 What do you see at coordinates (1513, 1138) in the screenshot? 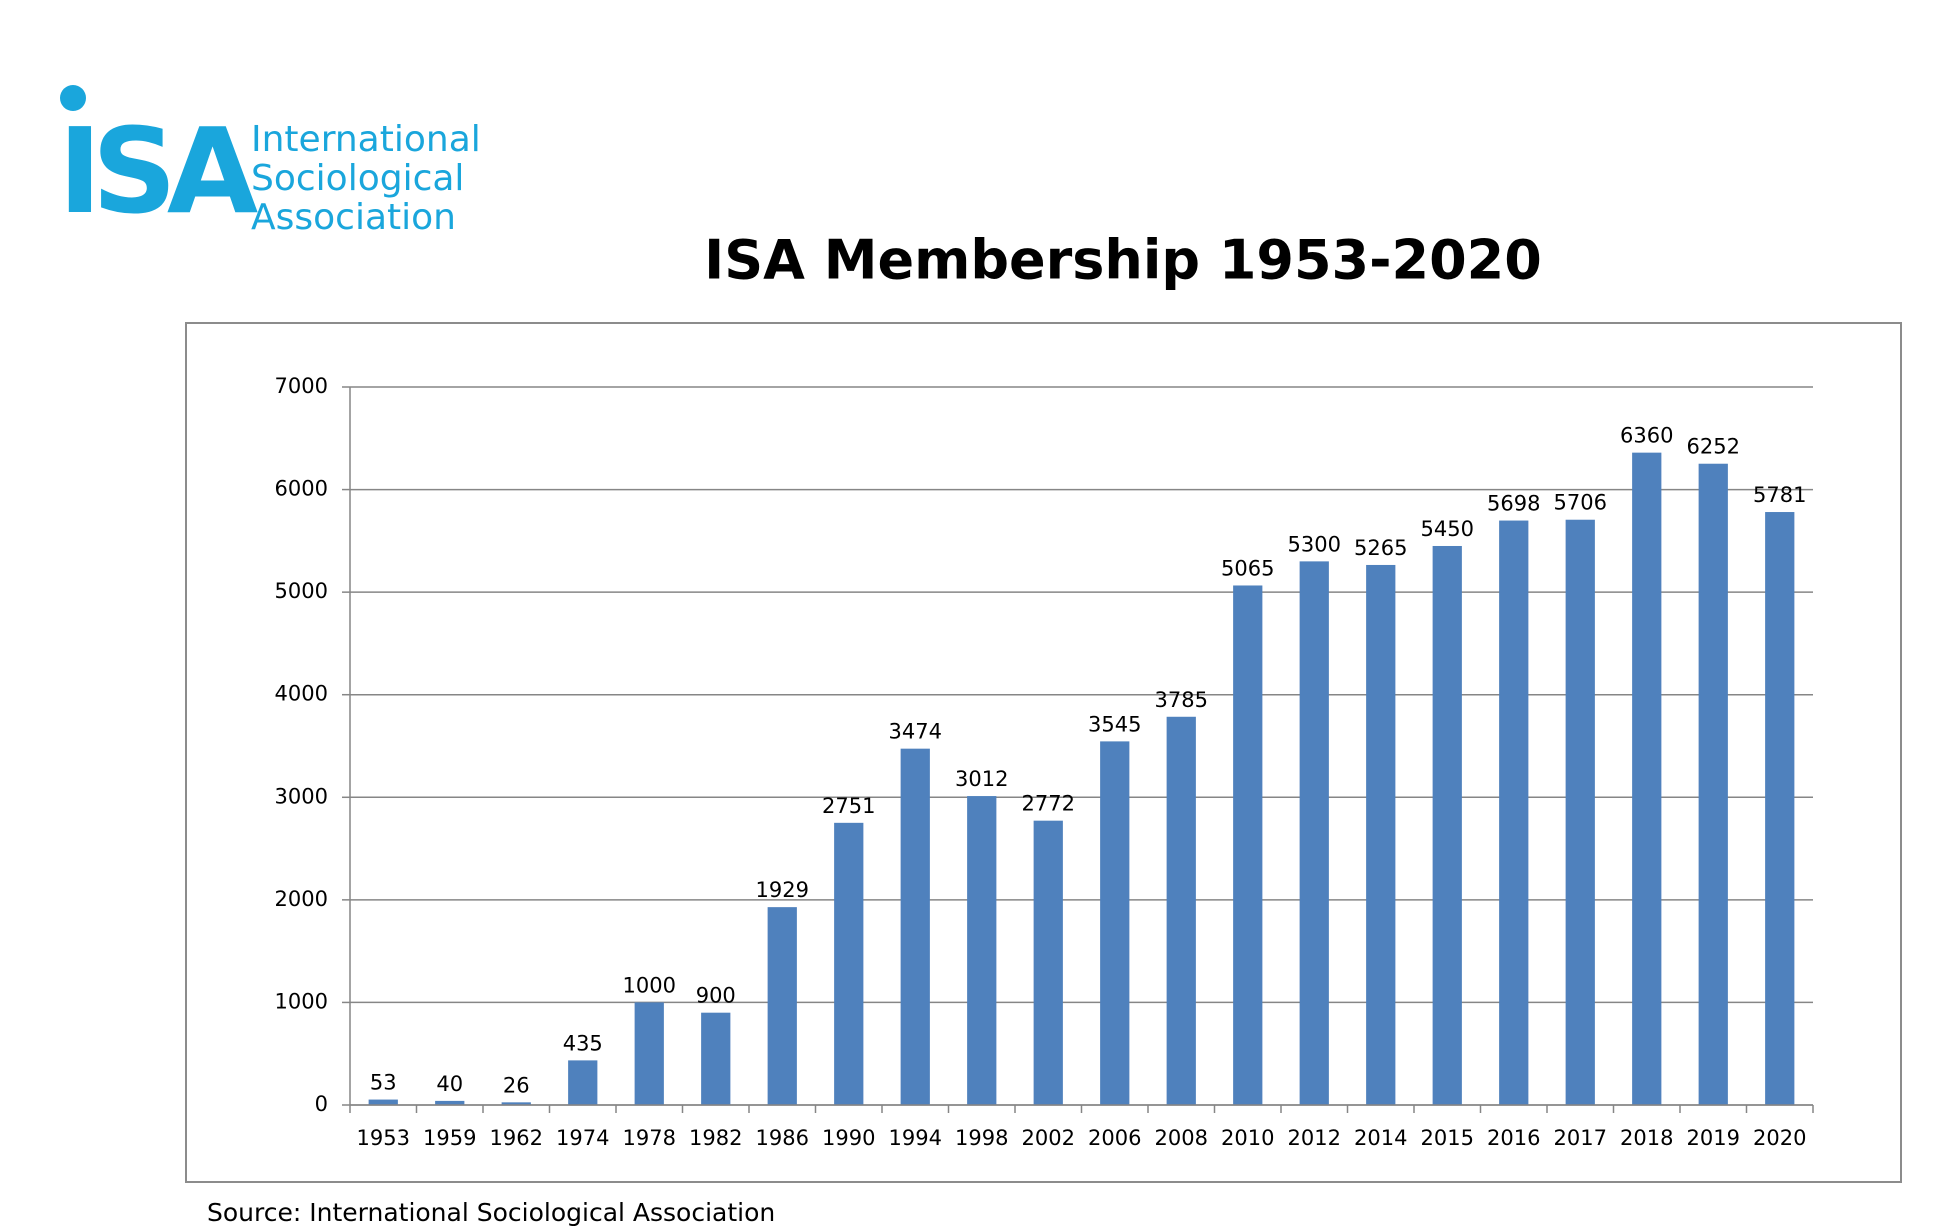
I see `x-tick-label: 2016` at bounding box center [1513, 1138].